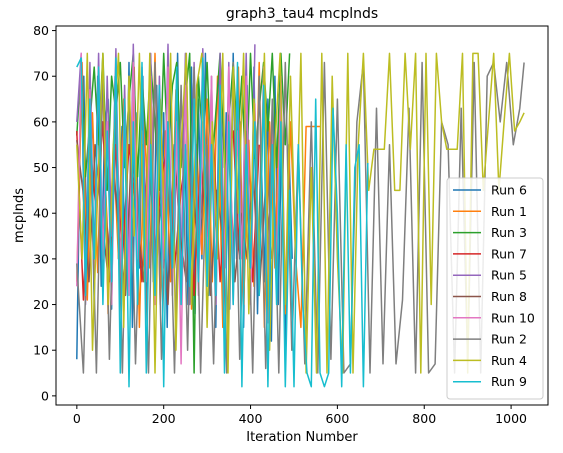 The height and width of the screenshot is (453, 563). What do you see at coordinates (77, 418) in the screenshot?
I see `x-tick-label: 0` at bounding box center [77, 418].